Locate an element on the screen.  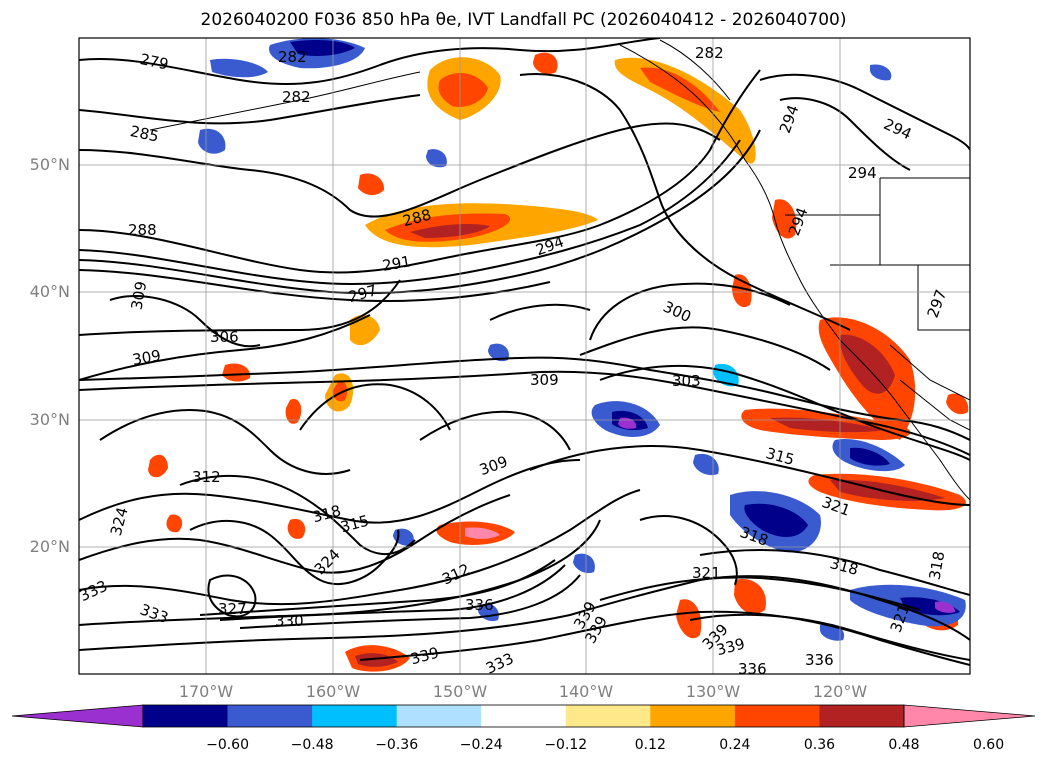
contour-label: 327 is located at coordinates (232, 609).